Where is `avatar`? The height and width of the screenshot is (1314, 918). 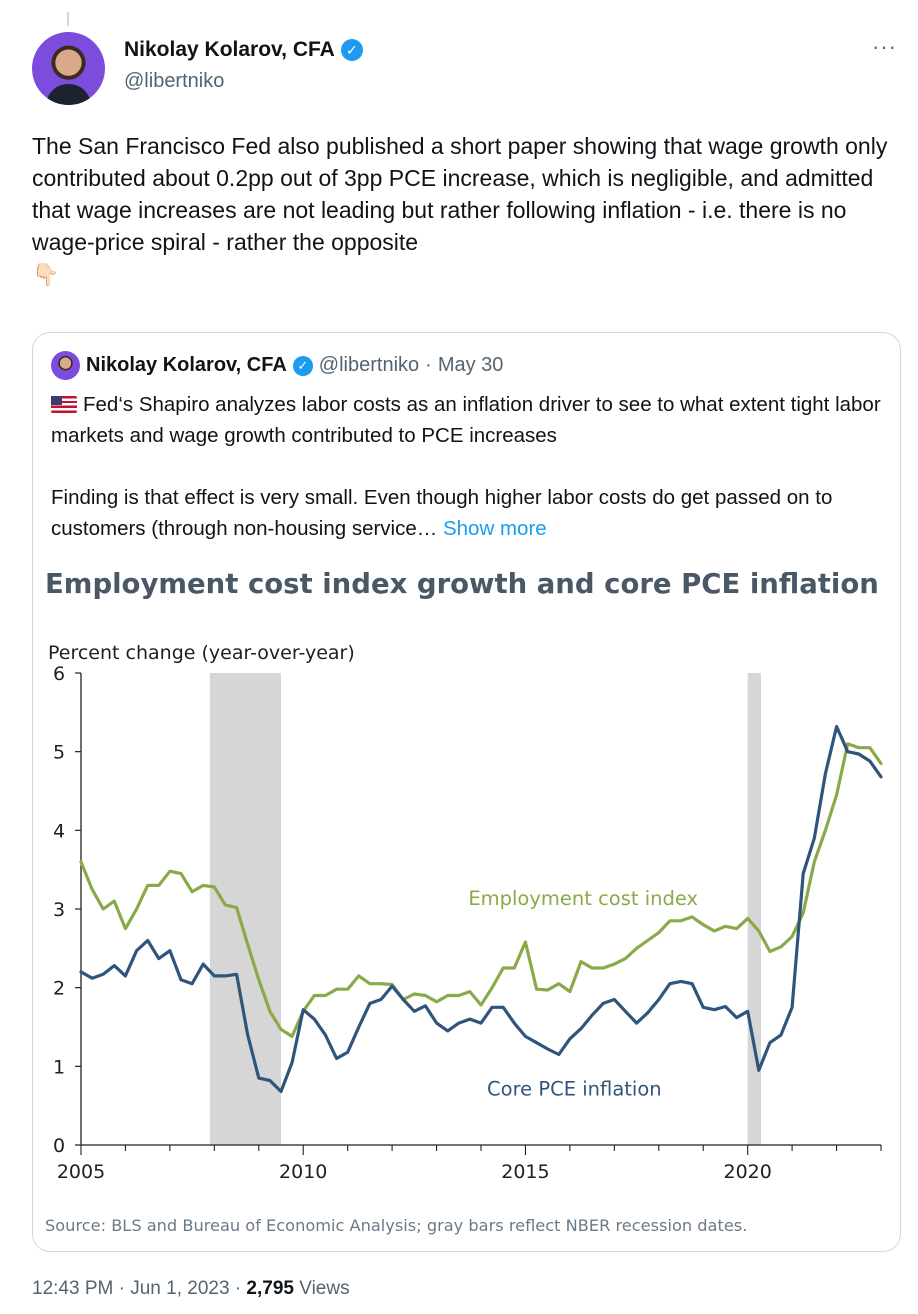 avatar is located at coordinates (68, 68).